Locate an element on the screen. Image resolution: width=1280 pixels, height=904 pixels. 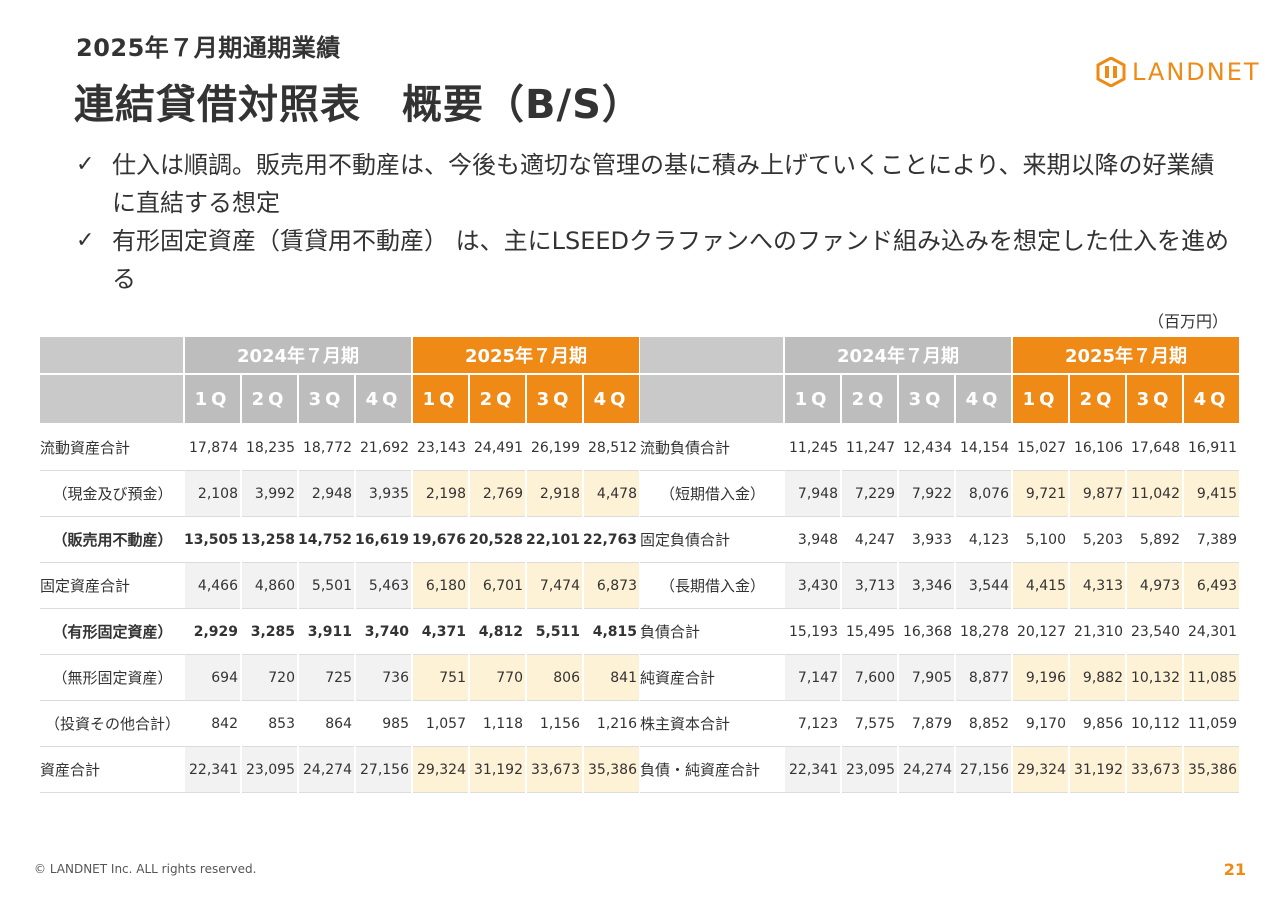
page-number: 21 is located at coordinates (1234, 869).